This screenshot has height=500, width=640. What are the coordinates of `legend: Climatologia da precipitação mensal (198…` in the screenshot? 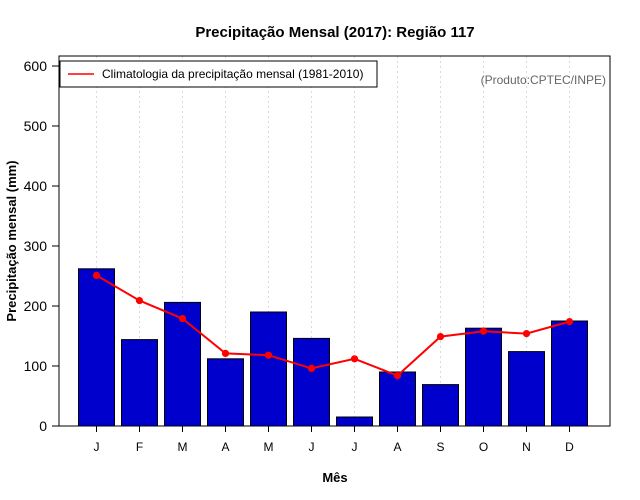 It's located at (218, 74).